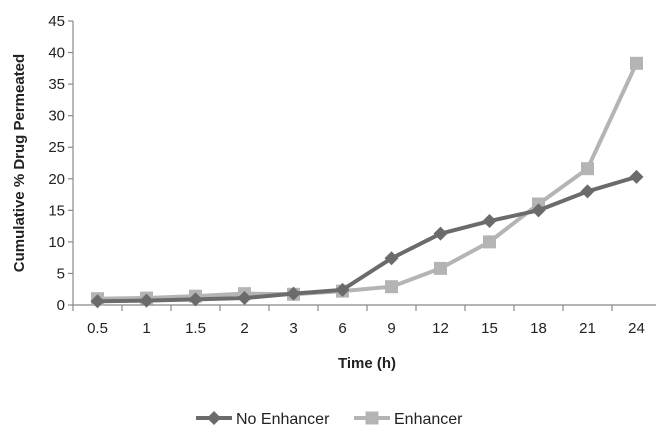 The width and height of the screenshot is (656, 430). I want to click on x-tick-label: 24, so click(636, 328).